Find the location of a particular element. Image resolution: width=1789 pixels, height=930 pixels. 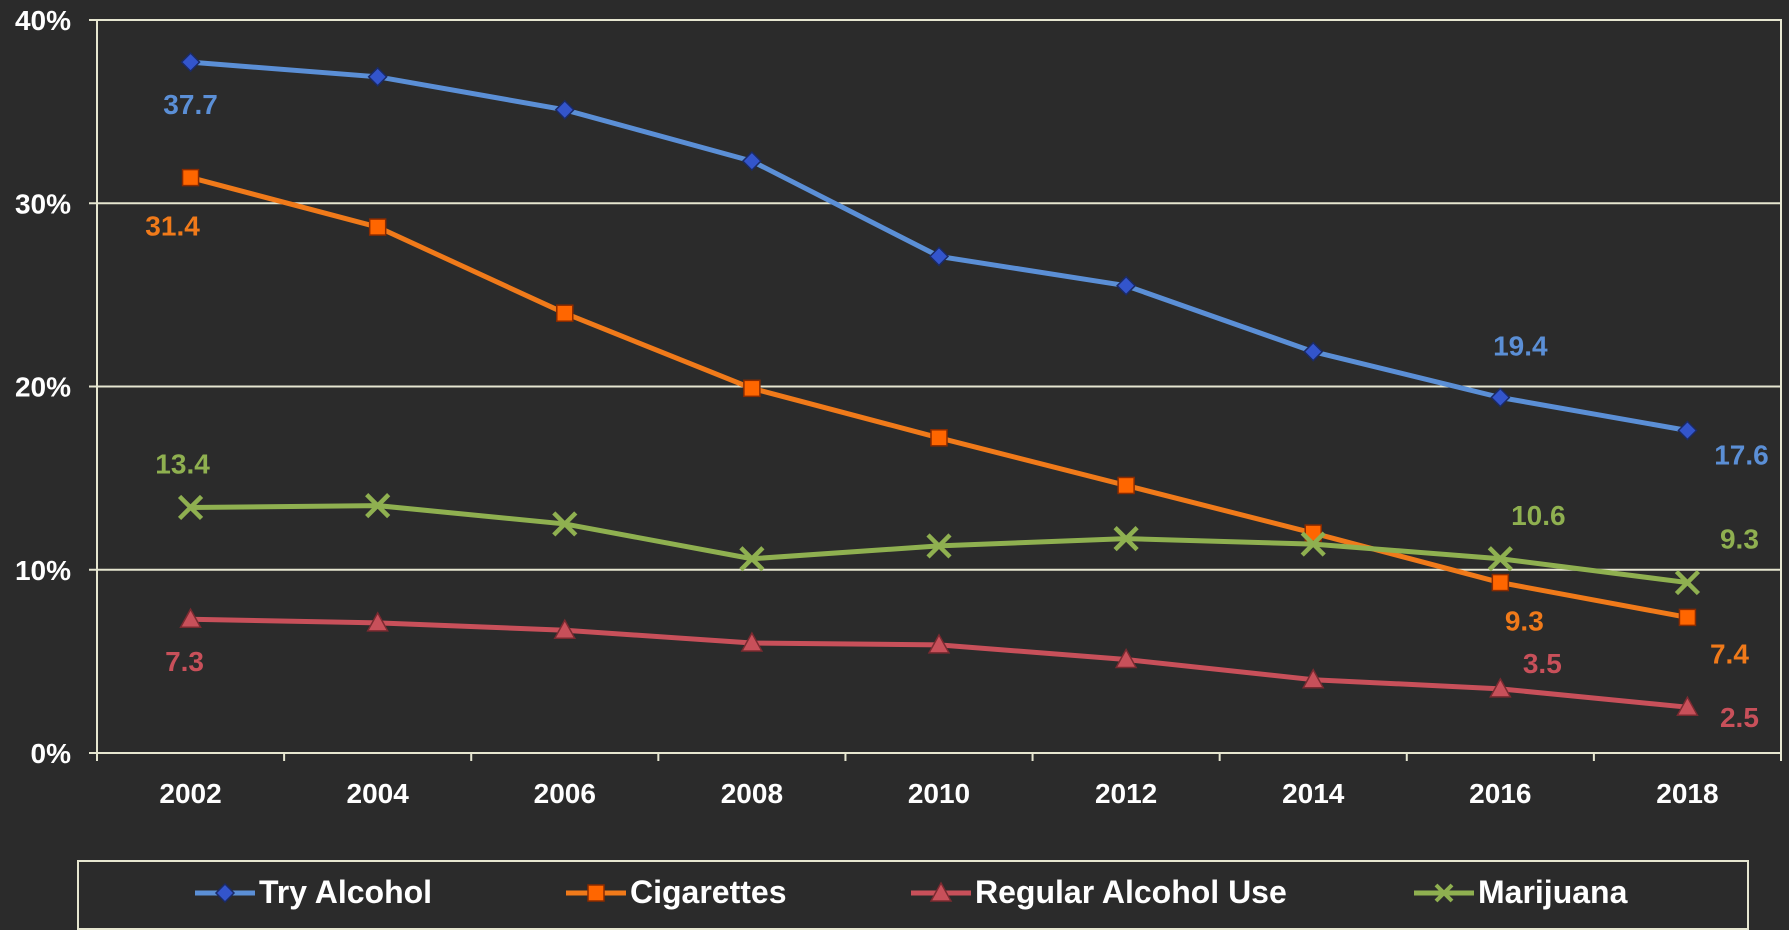

data-label-regular-alcohol-use: 3.5 is located at coordinates (1542, 663).